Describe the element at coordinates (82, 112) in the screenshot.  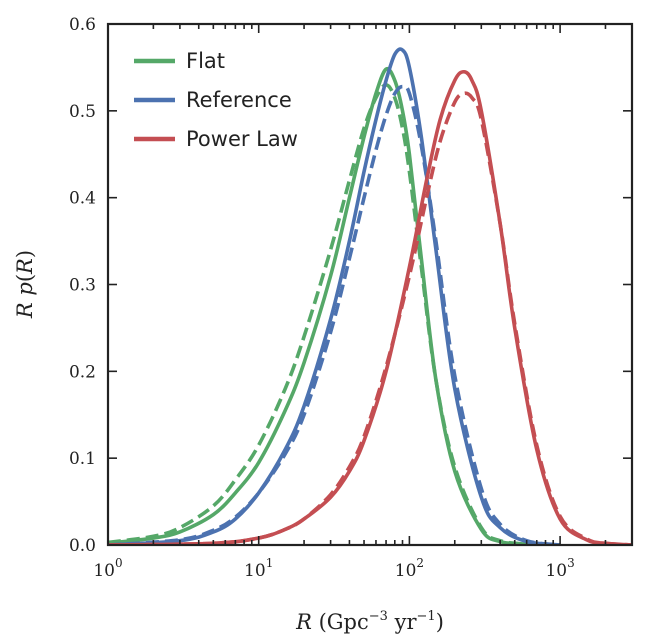
I see `y-tick-label: 0.5` at that location.